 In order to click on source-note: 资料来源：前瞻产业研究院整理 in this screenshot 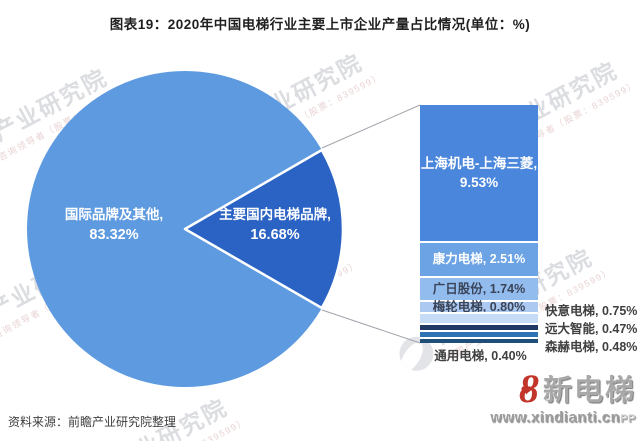, I will do `click(92, 422)`.